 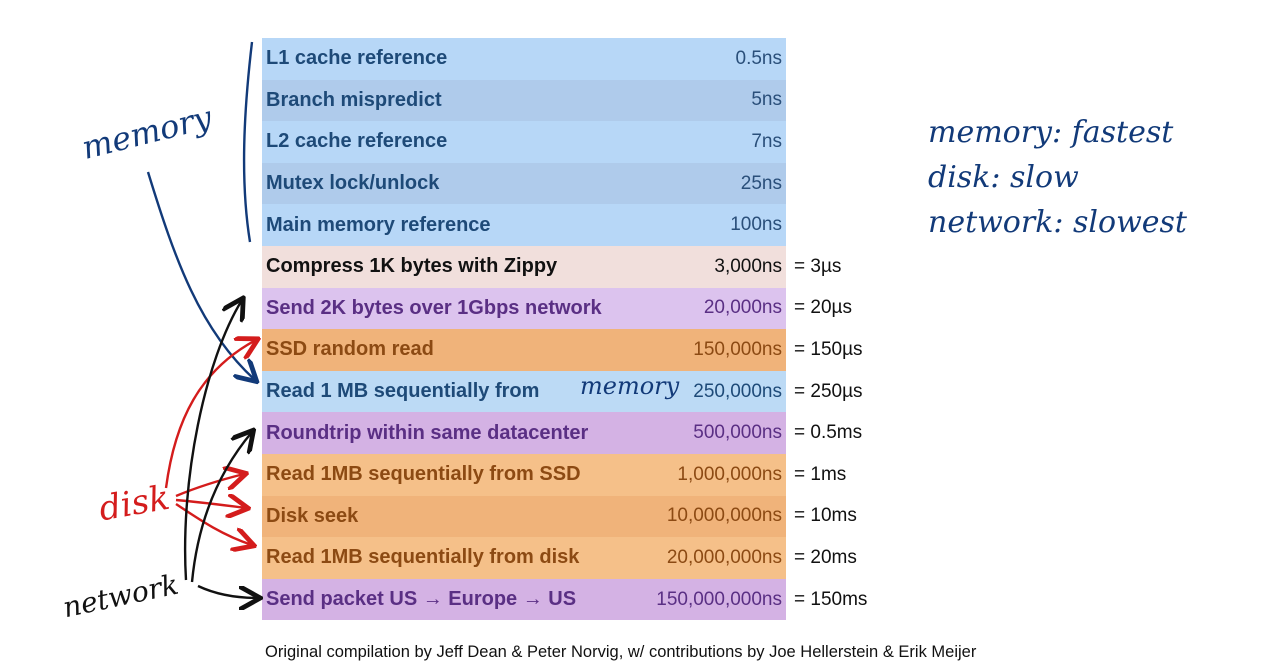 I want to click on latency-conversion: = 0.5ms, so click(x=828, y=433).